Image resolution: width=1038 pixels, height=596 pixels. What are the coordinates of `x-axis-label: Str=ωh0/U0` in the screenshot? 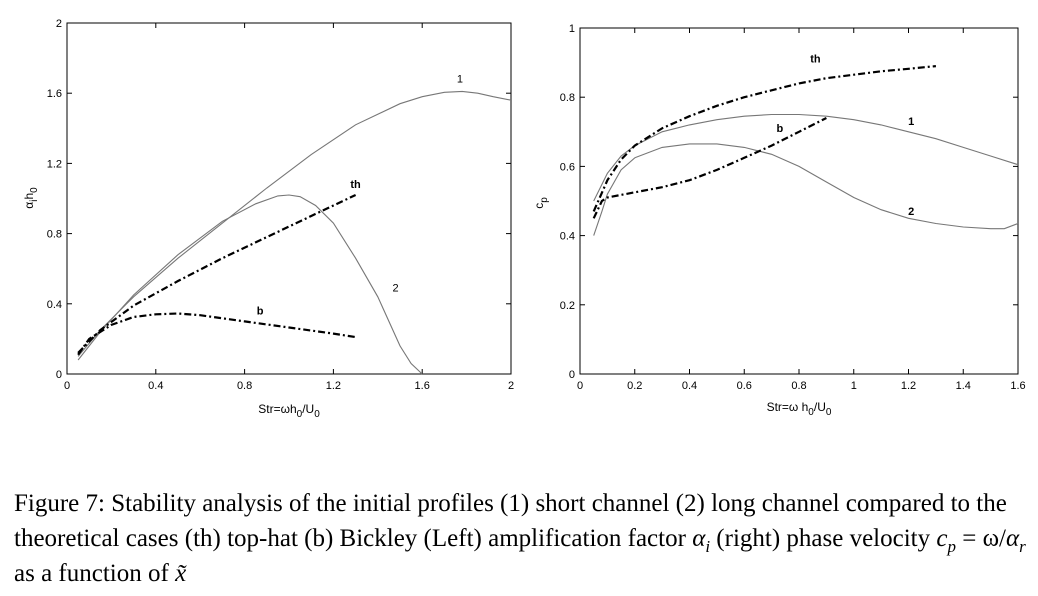 It's located at (289, 411).